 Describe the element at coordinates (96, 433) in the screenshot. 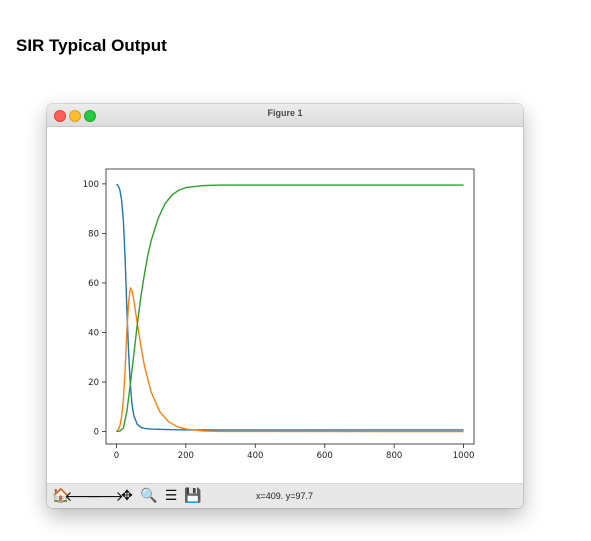

I see `y-tick-label: 0` at that location.